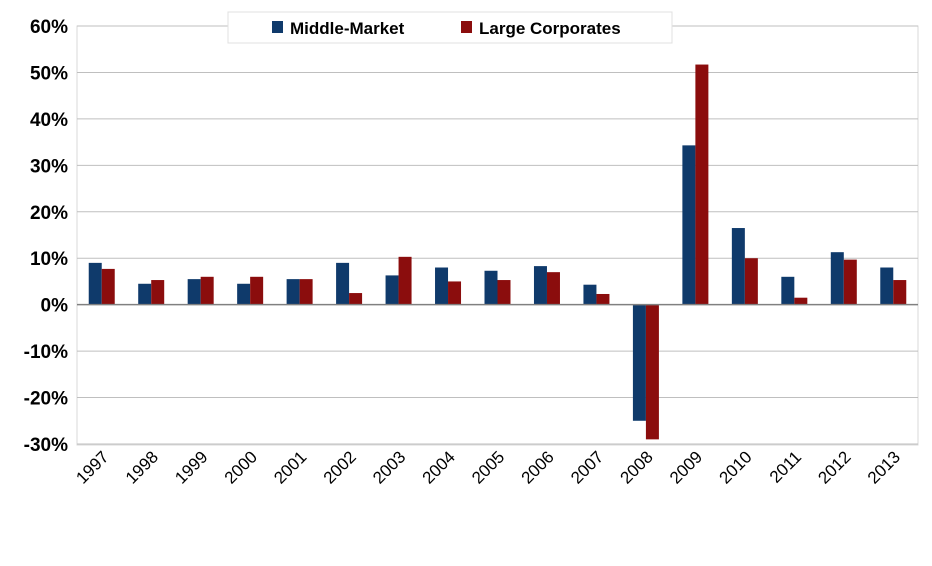 The width and height of the screenshot is (932, 566). What do you see at coordinates (241, 467) in the screenshot?
I see `x-tick-label: 2000` at bounding box center [241, 467].